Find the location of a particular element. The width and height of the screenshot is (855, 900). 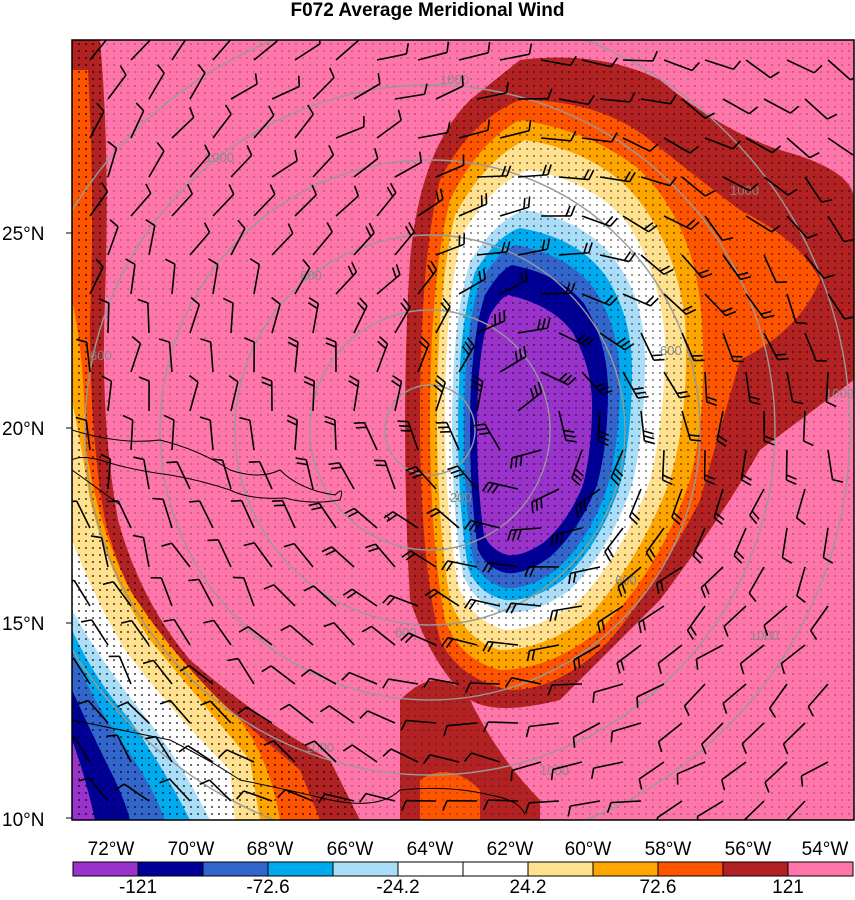

colorbar-label: 24.2 is located at coordinates (528, 887).